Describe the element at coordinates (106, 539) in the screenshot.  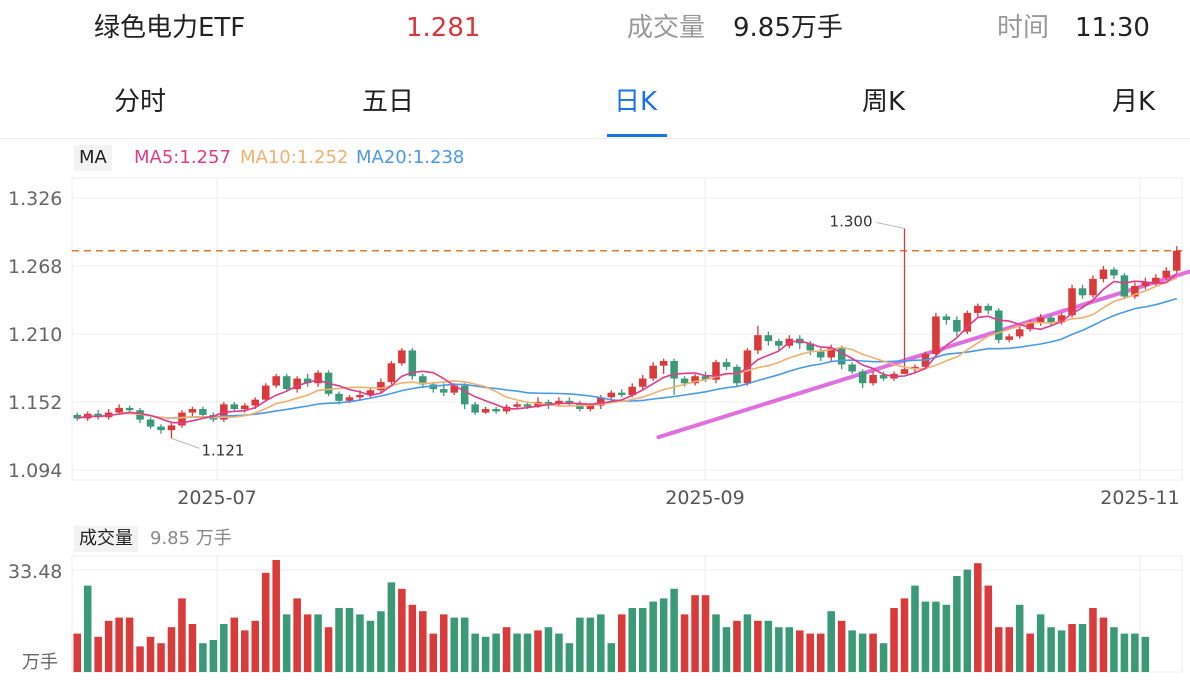
I see `volume-legend-chip: 成交量` at that location.